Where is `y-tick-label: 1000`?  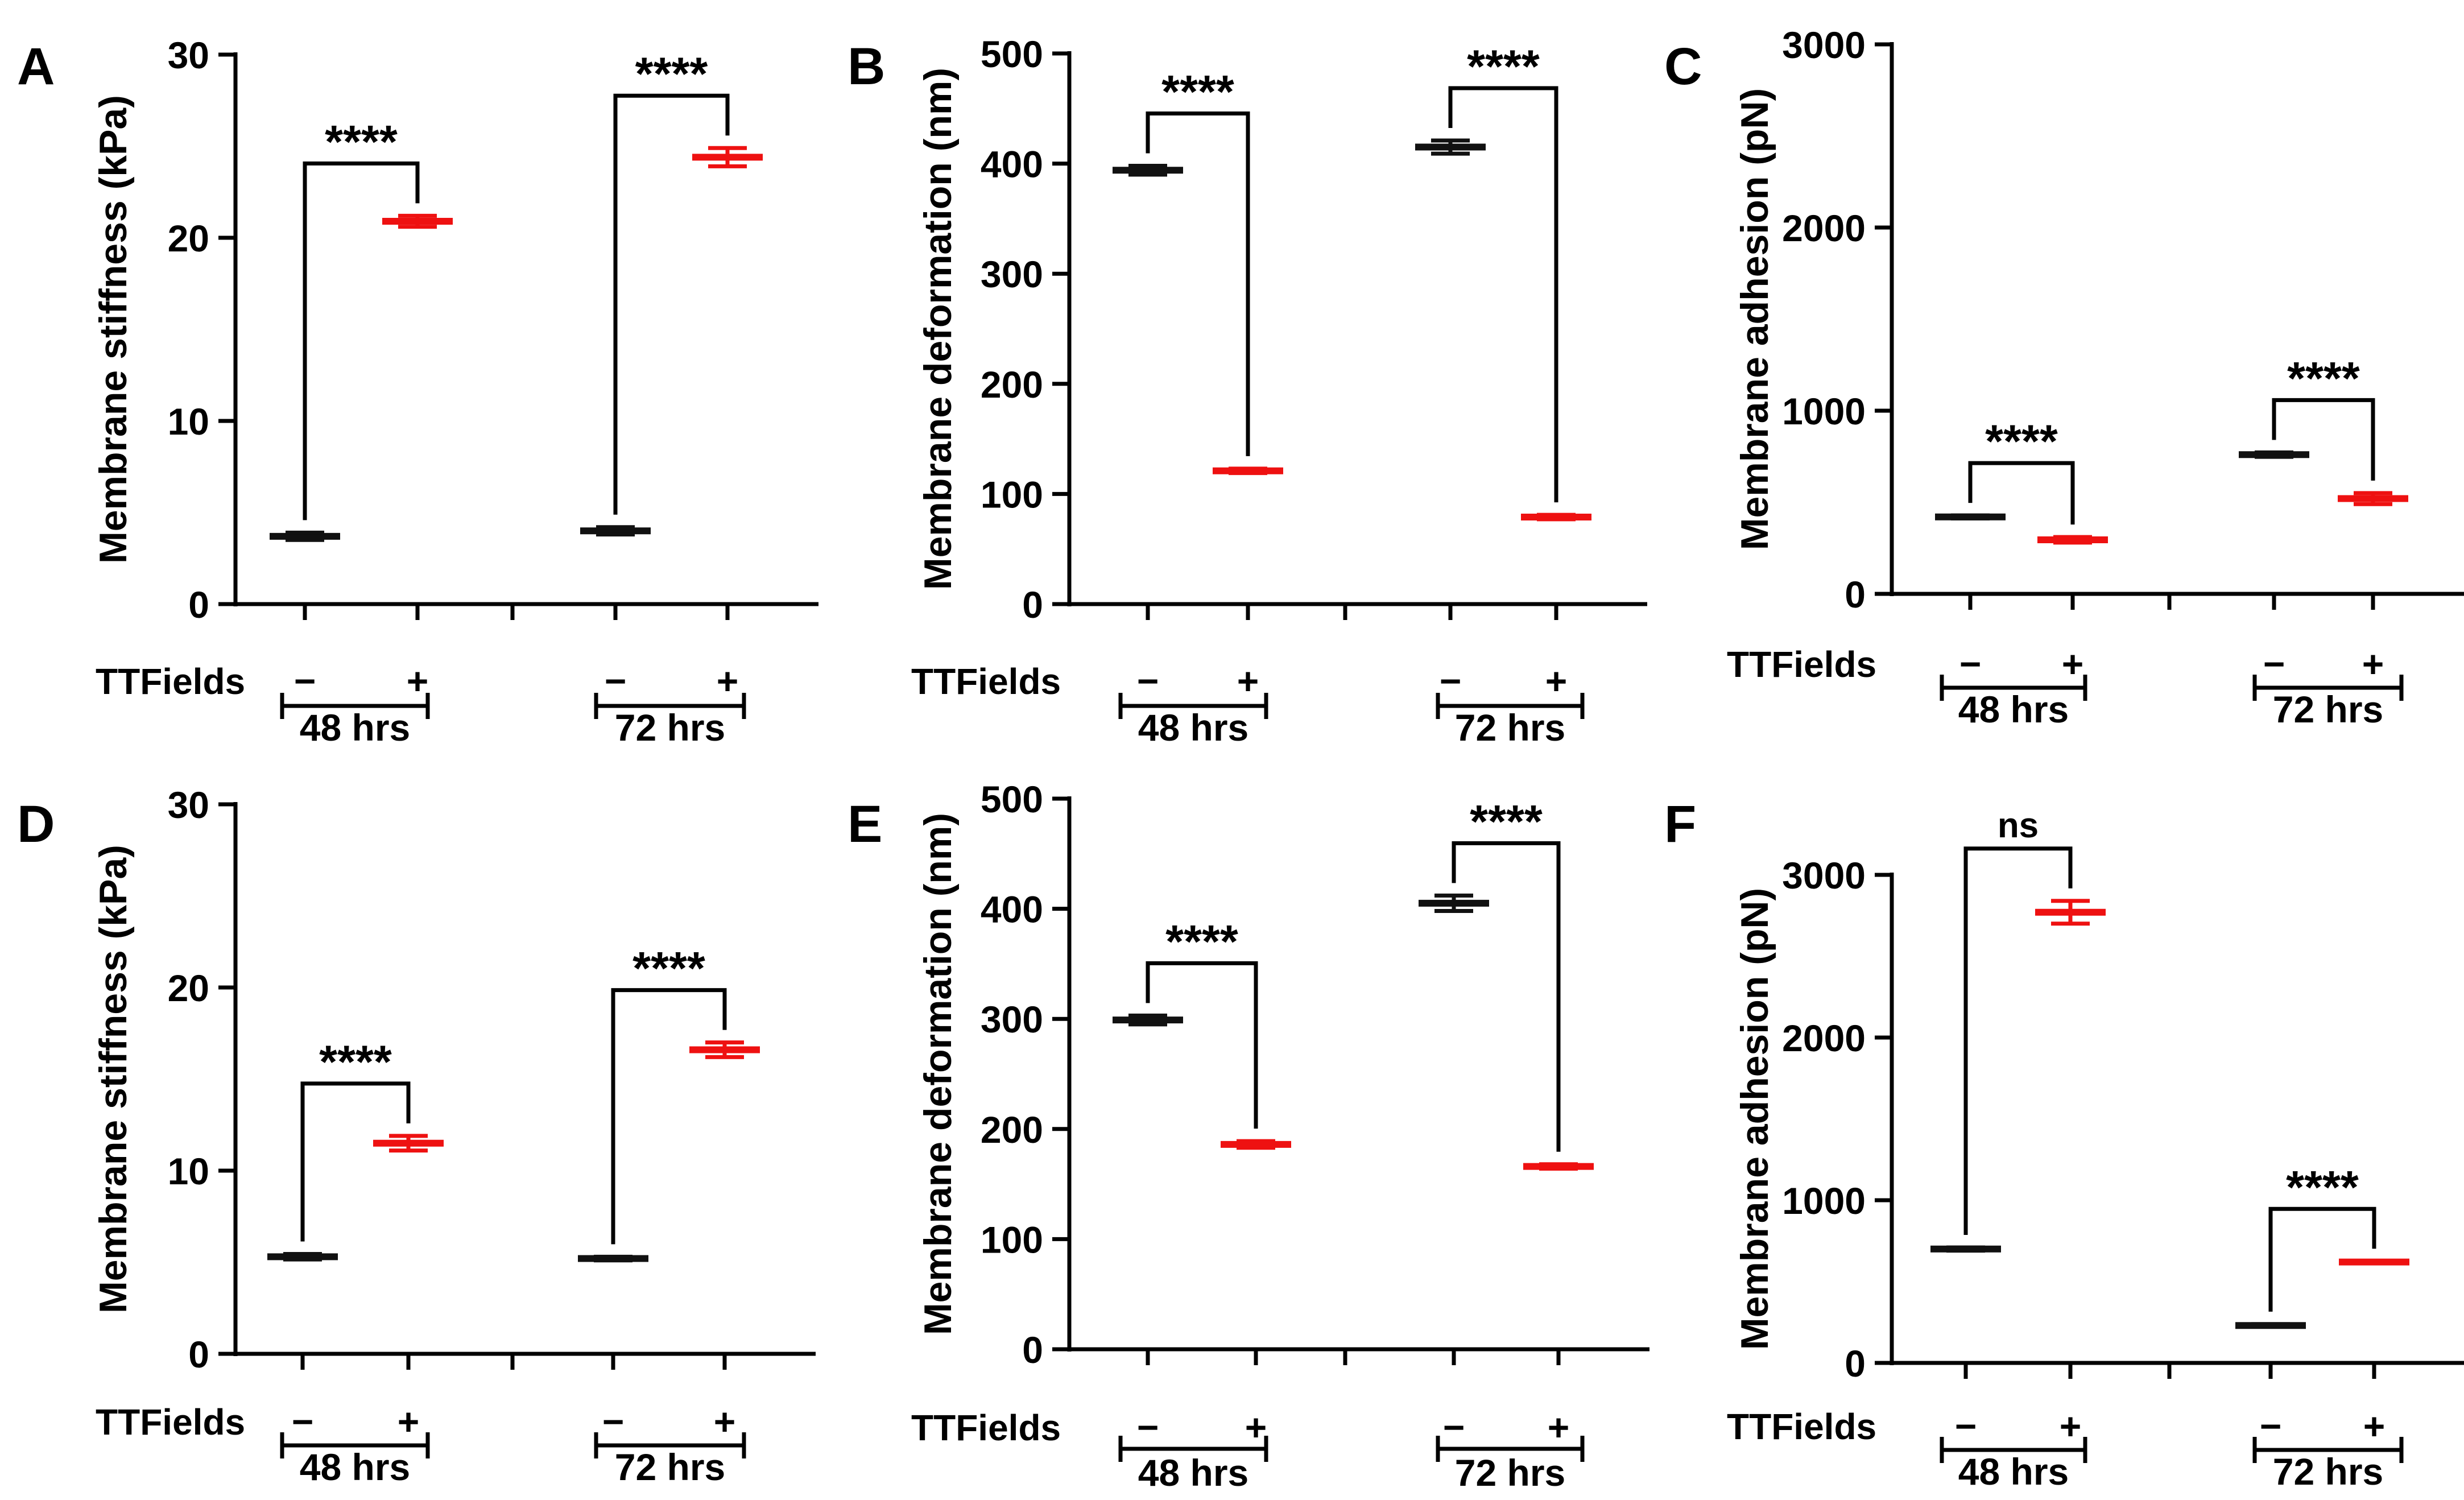
y-tick-label: 1000 is located at coordinates (1824, 1201).